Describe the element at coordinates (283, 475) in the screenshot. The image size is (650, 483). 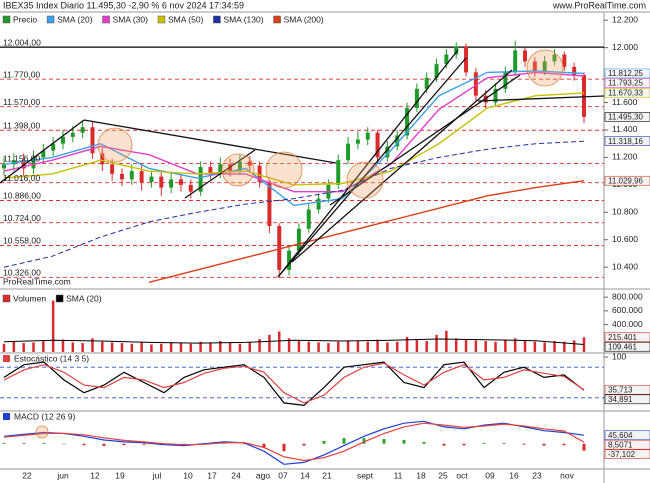
I see `x-tick-label: 07` at that location.